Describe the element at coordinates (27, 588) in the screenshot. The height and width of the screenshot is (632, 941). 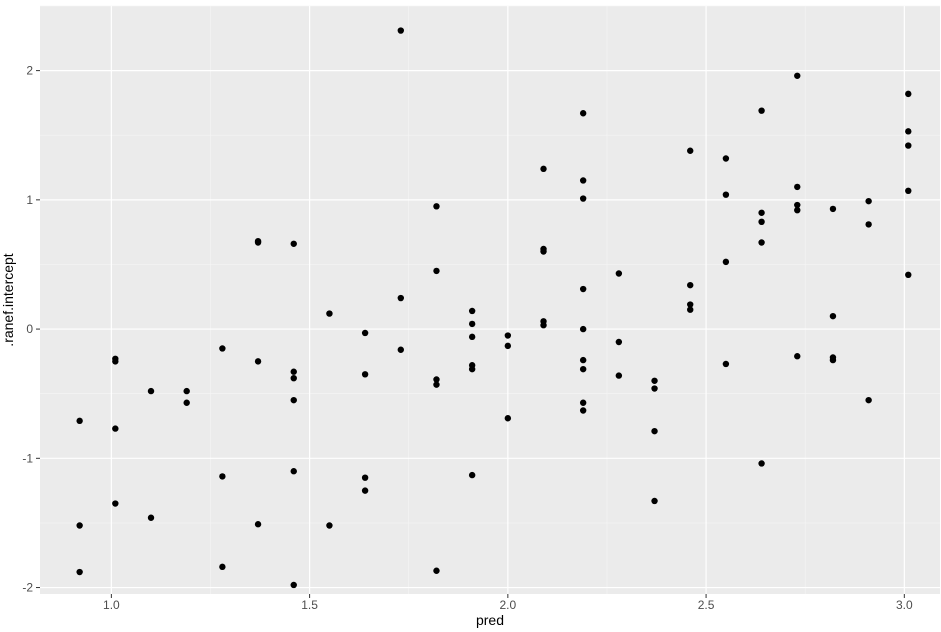
I see `y-tick-label: -2` at that location.